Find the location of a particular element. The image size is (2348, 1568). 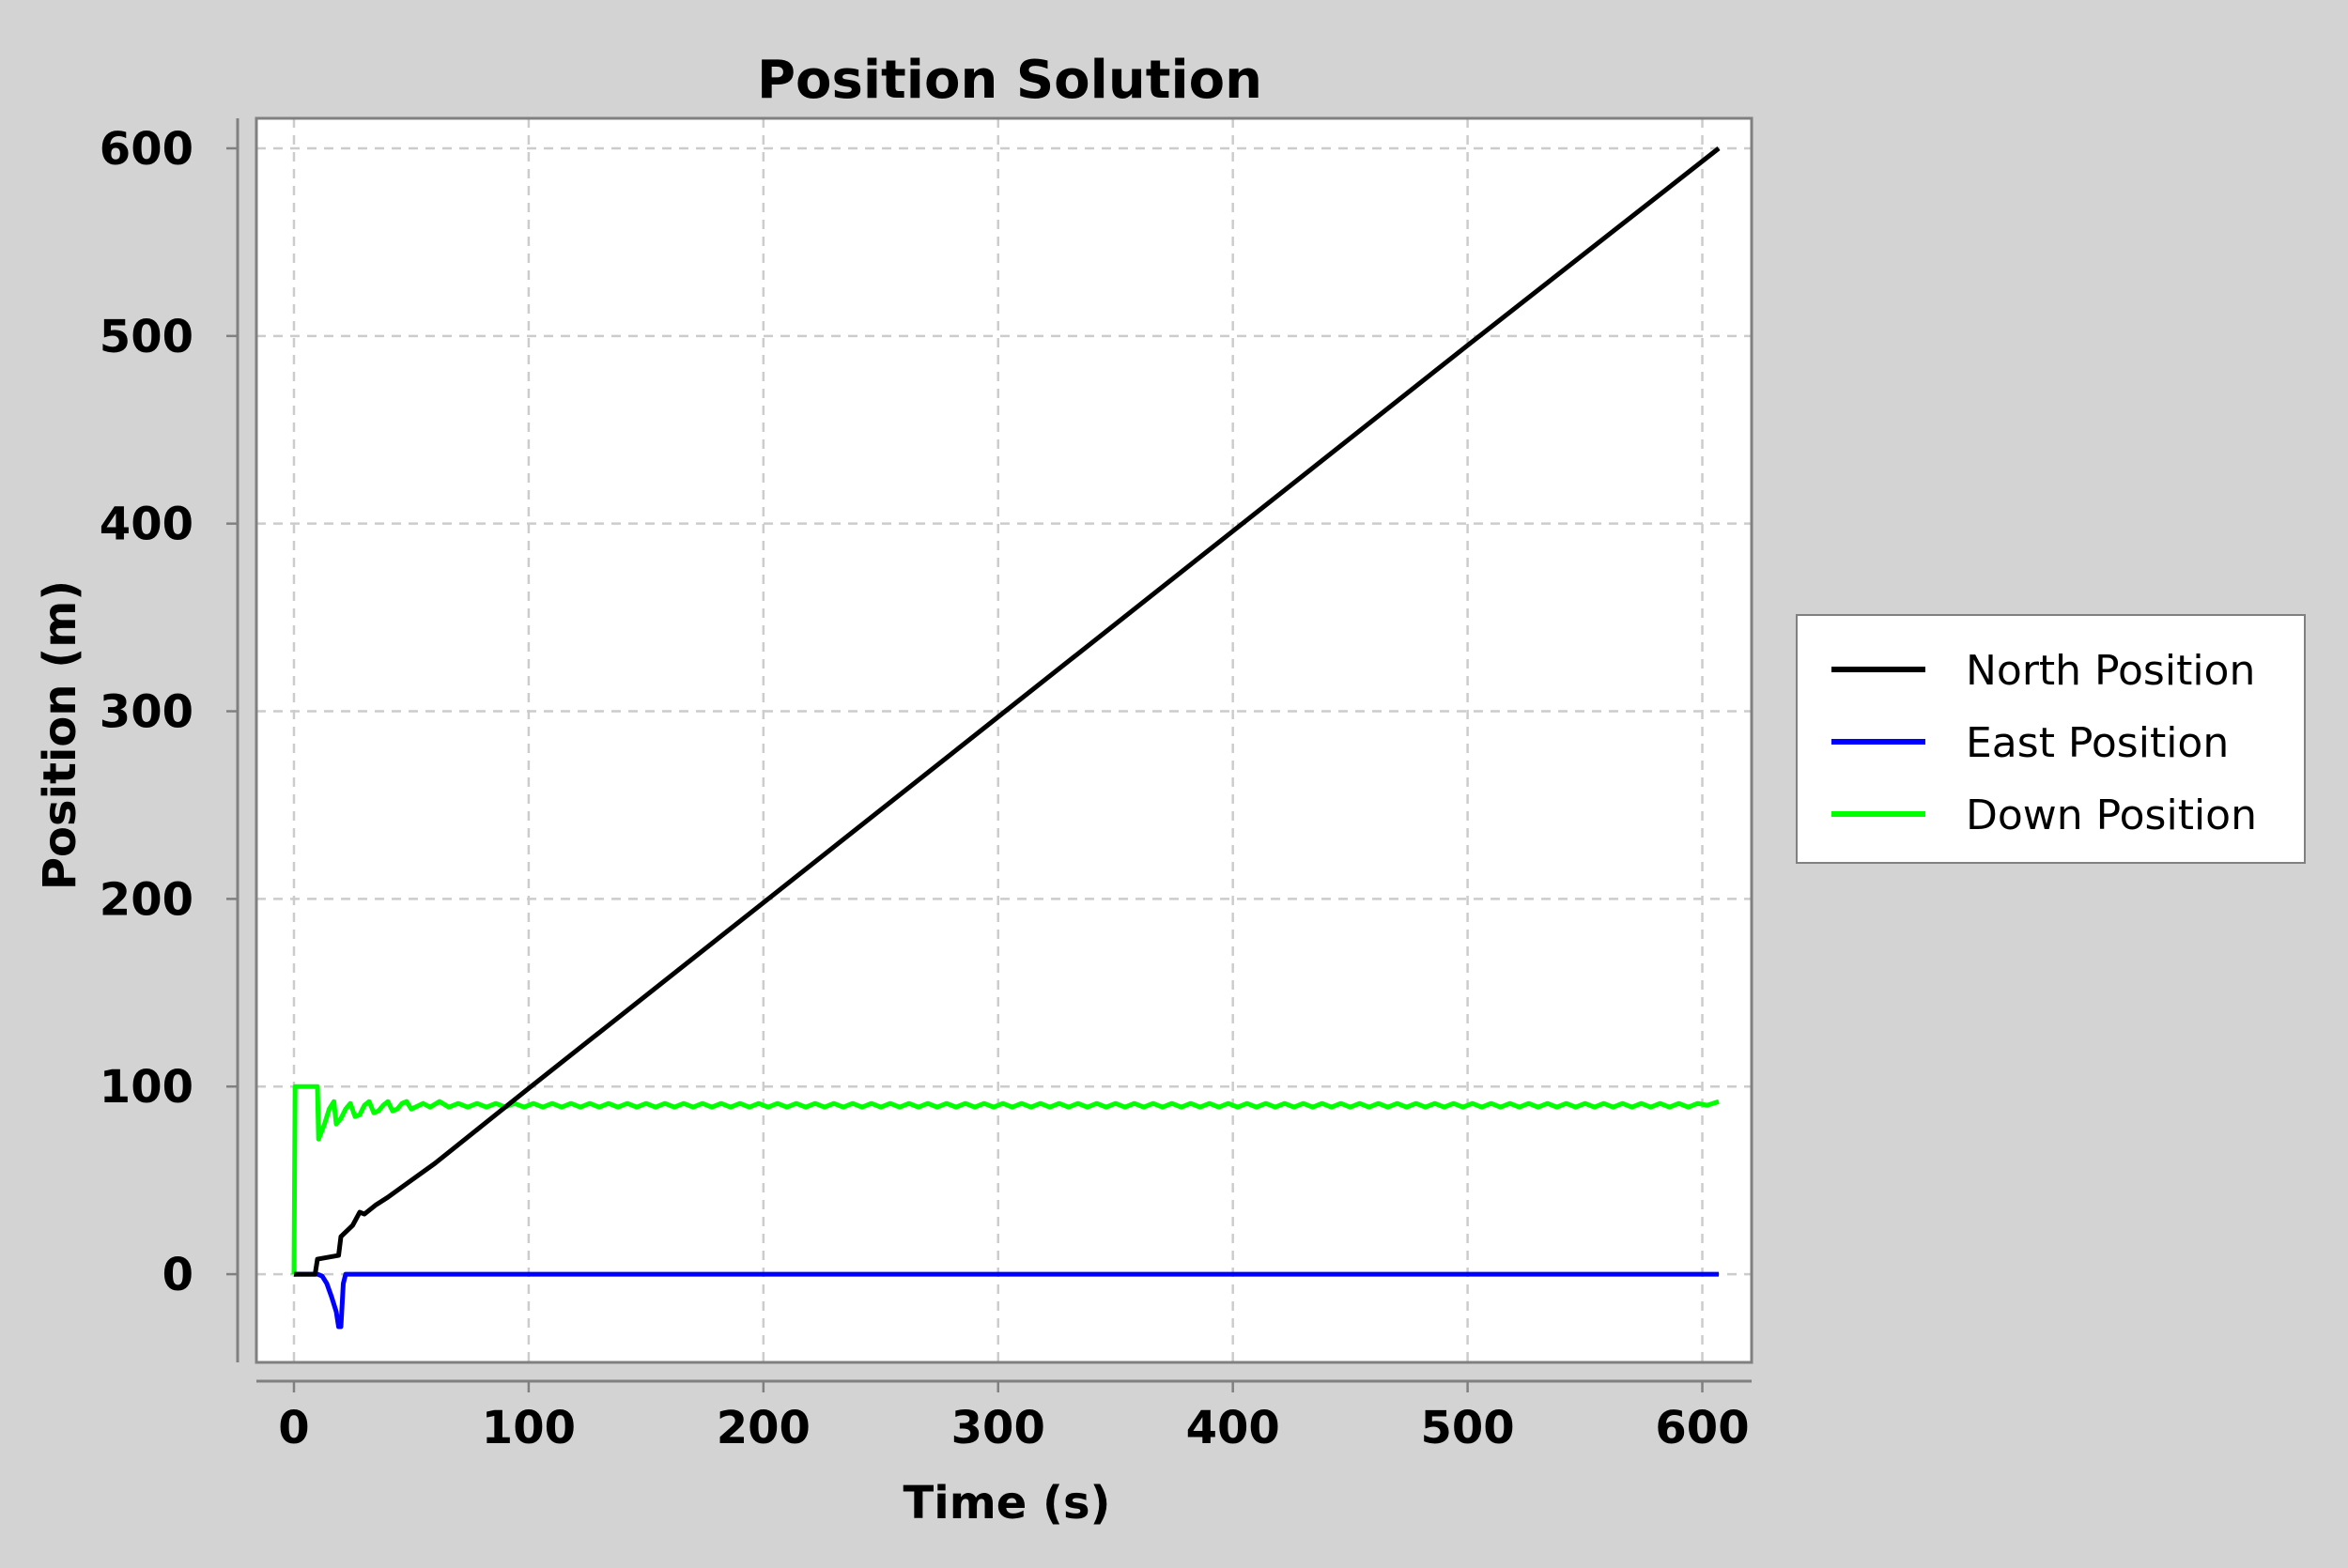

legend-entries: North Position East Position Down Position is located at coordinates (2044, 743).